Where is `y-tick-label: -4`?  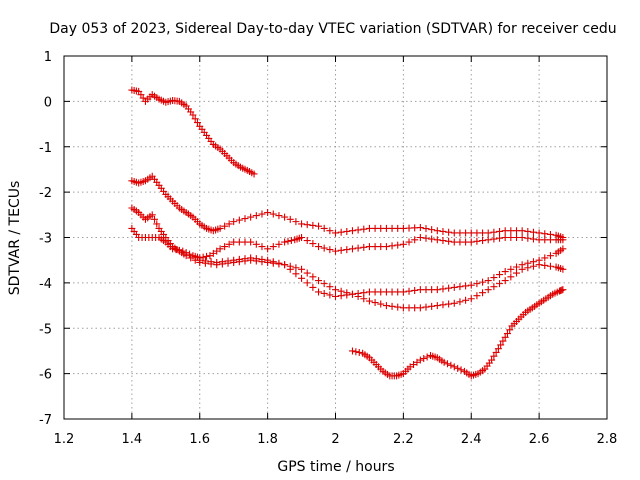
y-tick-label: -4 is located at coordinates (45, 284).